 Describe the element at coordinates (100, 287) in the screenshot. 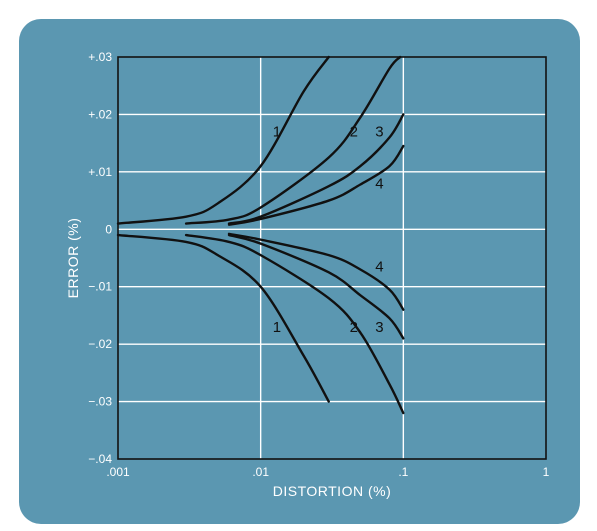

I see `y-tick-label: −.01` at that location.